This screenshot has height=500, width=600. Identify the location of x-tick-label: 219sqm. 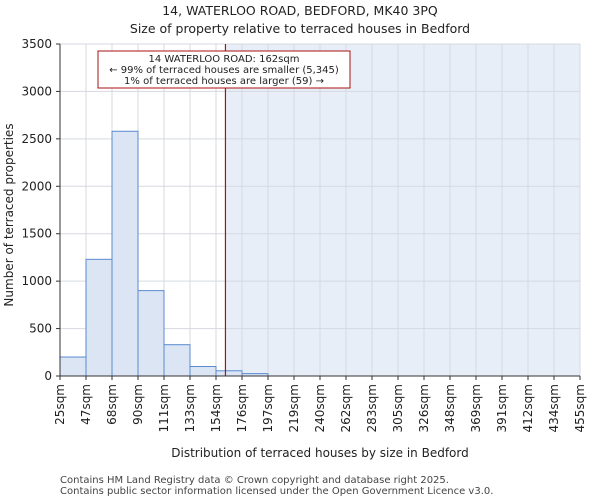
(294, 408).